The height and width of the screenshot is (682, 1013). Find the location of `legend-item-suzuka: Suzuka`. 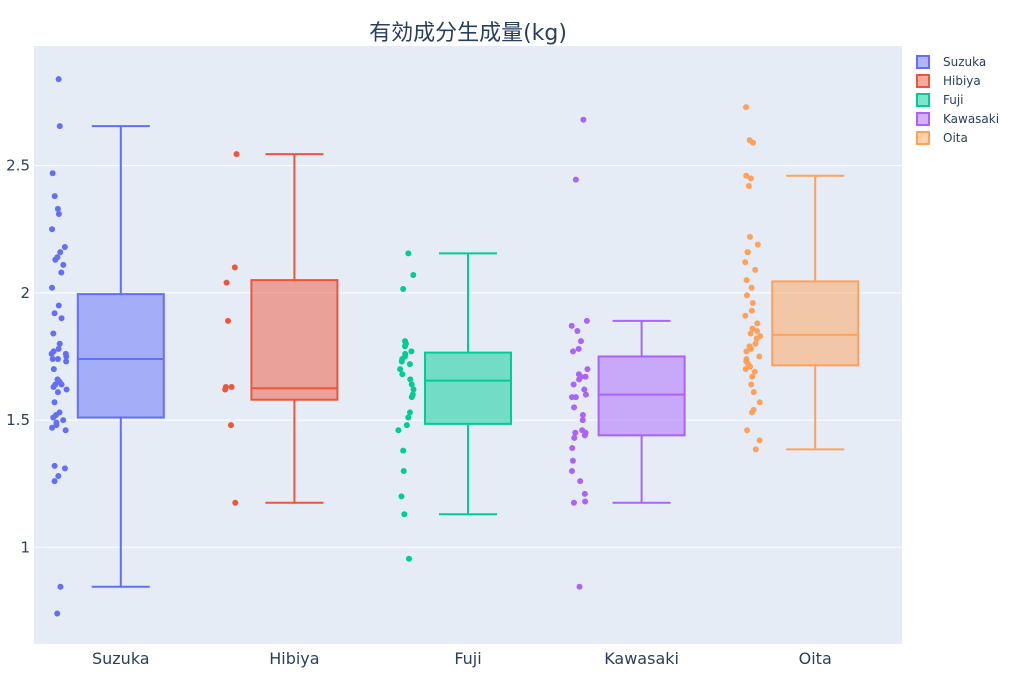

legend-item-suzuka: Suzuka is located at coordinates (951, 62).